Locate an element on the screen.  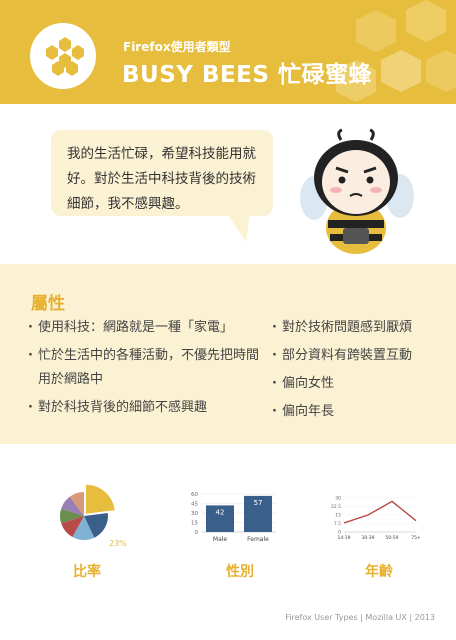
ratio-label: 比率 is located at coordinates (87, 572).